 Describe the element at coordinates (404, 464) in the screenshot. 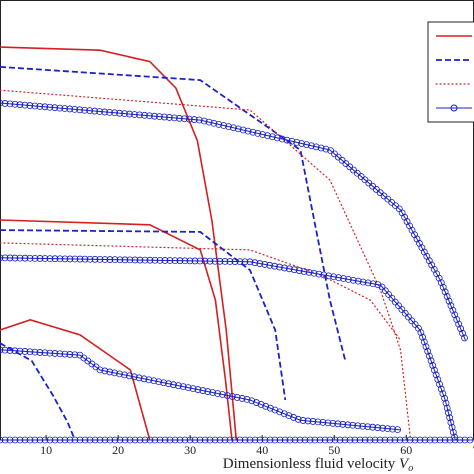

I see `x-axis-label-symbol: V` at that location.